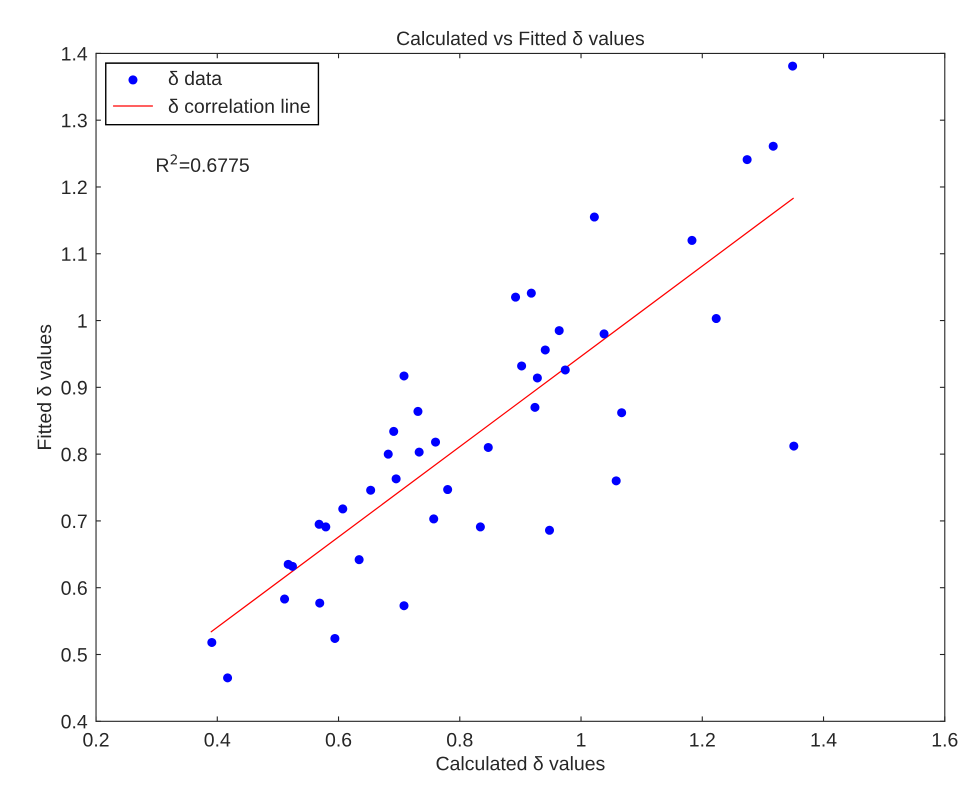 This screenshot has width=970, height=797. What do you see at coordinates (82, 321) in the screenshot?
I see `y-tick-label: 1` at bounding box center [82, 321].